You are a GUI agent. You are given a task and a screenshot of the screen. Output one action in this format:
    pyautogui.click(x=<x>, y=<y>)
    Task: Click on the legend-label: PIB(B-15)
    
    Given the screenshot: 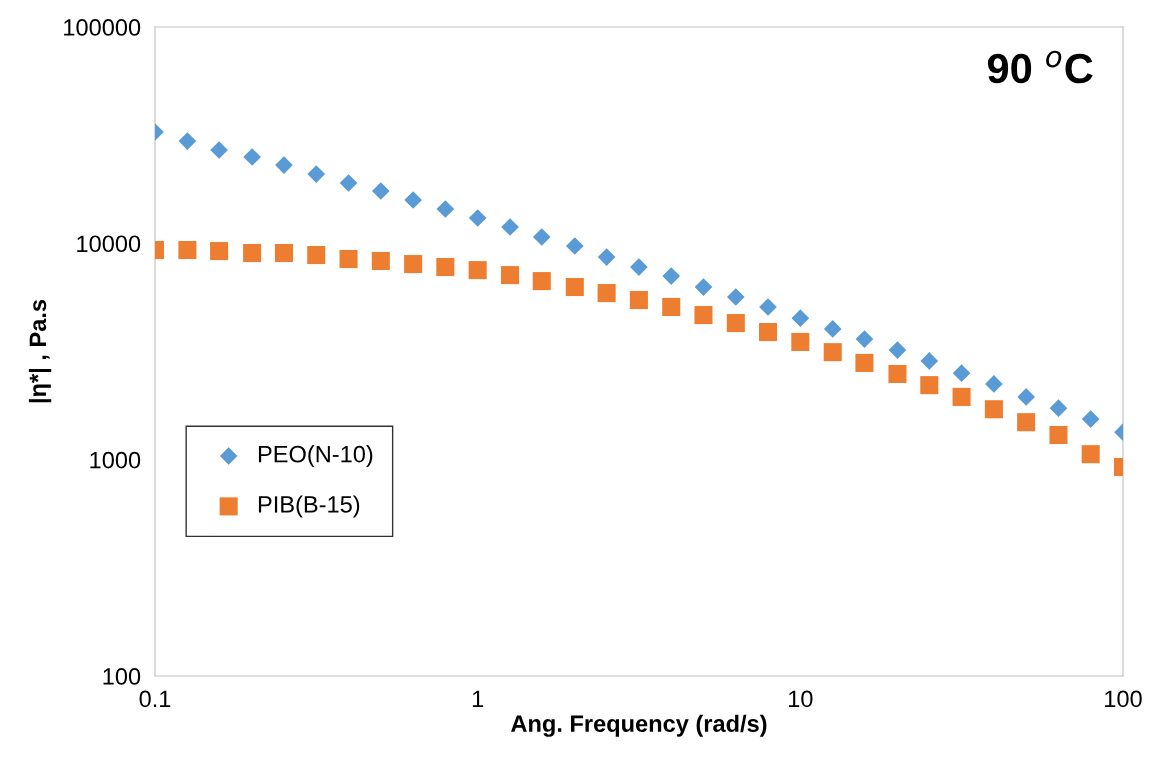 What is the action you would take?
    pyautogui.click(x=309, y=506)
    